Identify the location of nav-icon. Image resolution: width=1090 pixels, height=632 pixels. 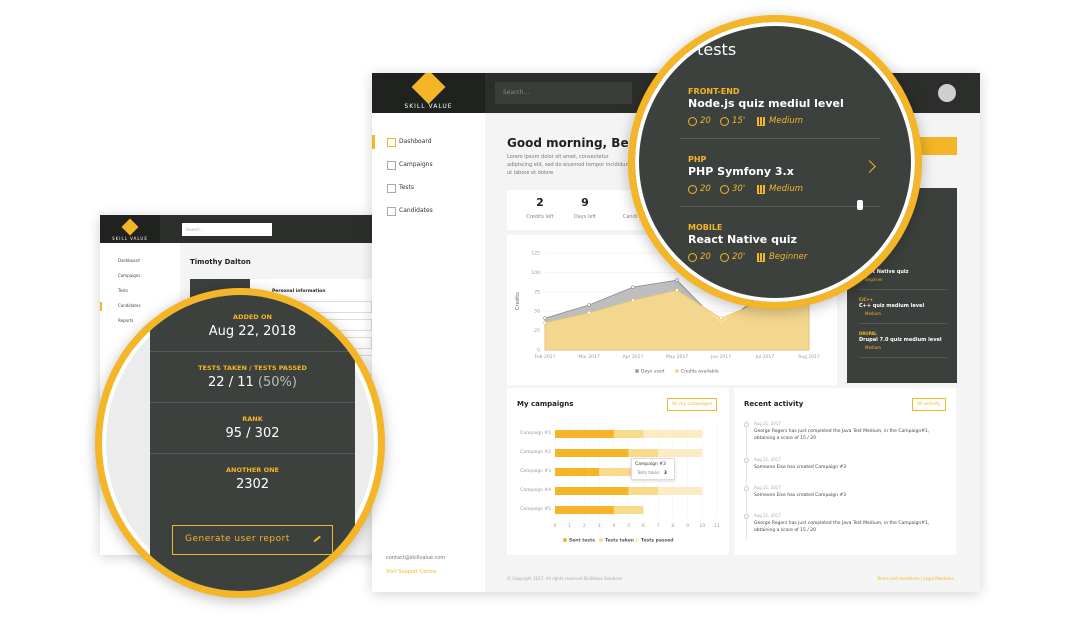
(391, 211).